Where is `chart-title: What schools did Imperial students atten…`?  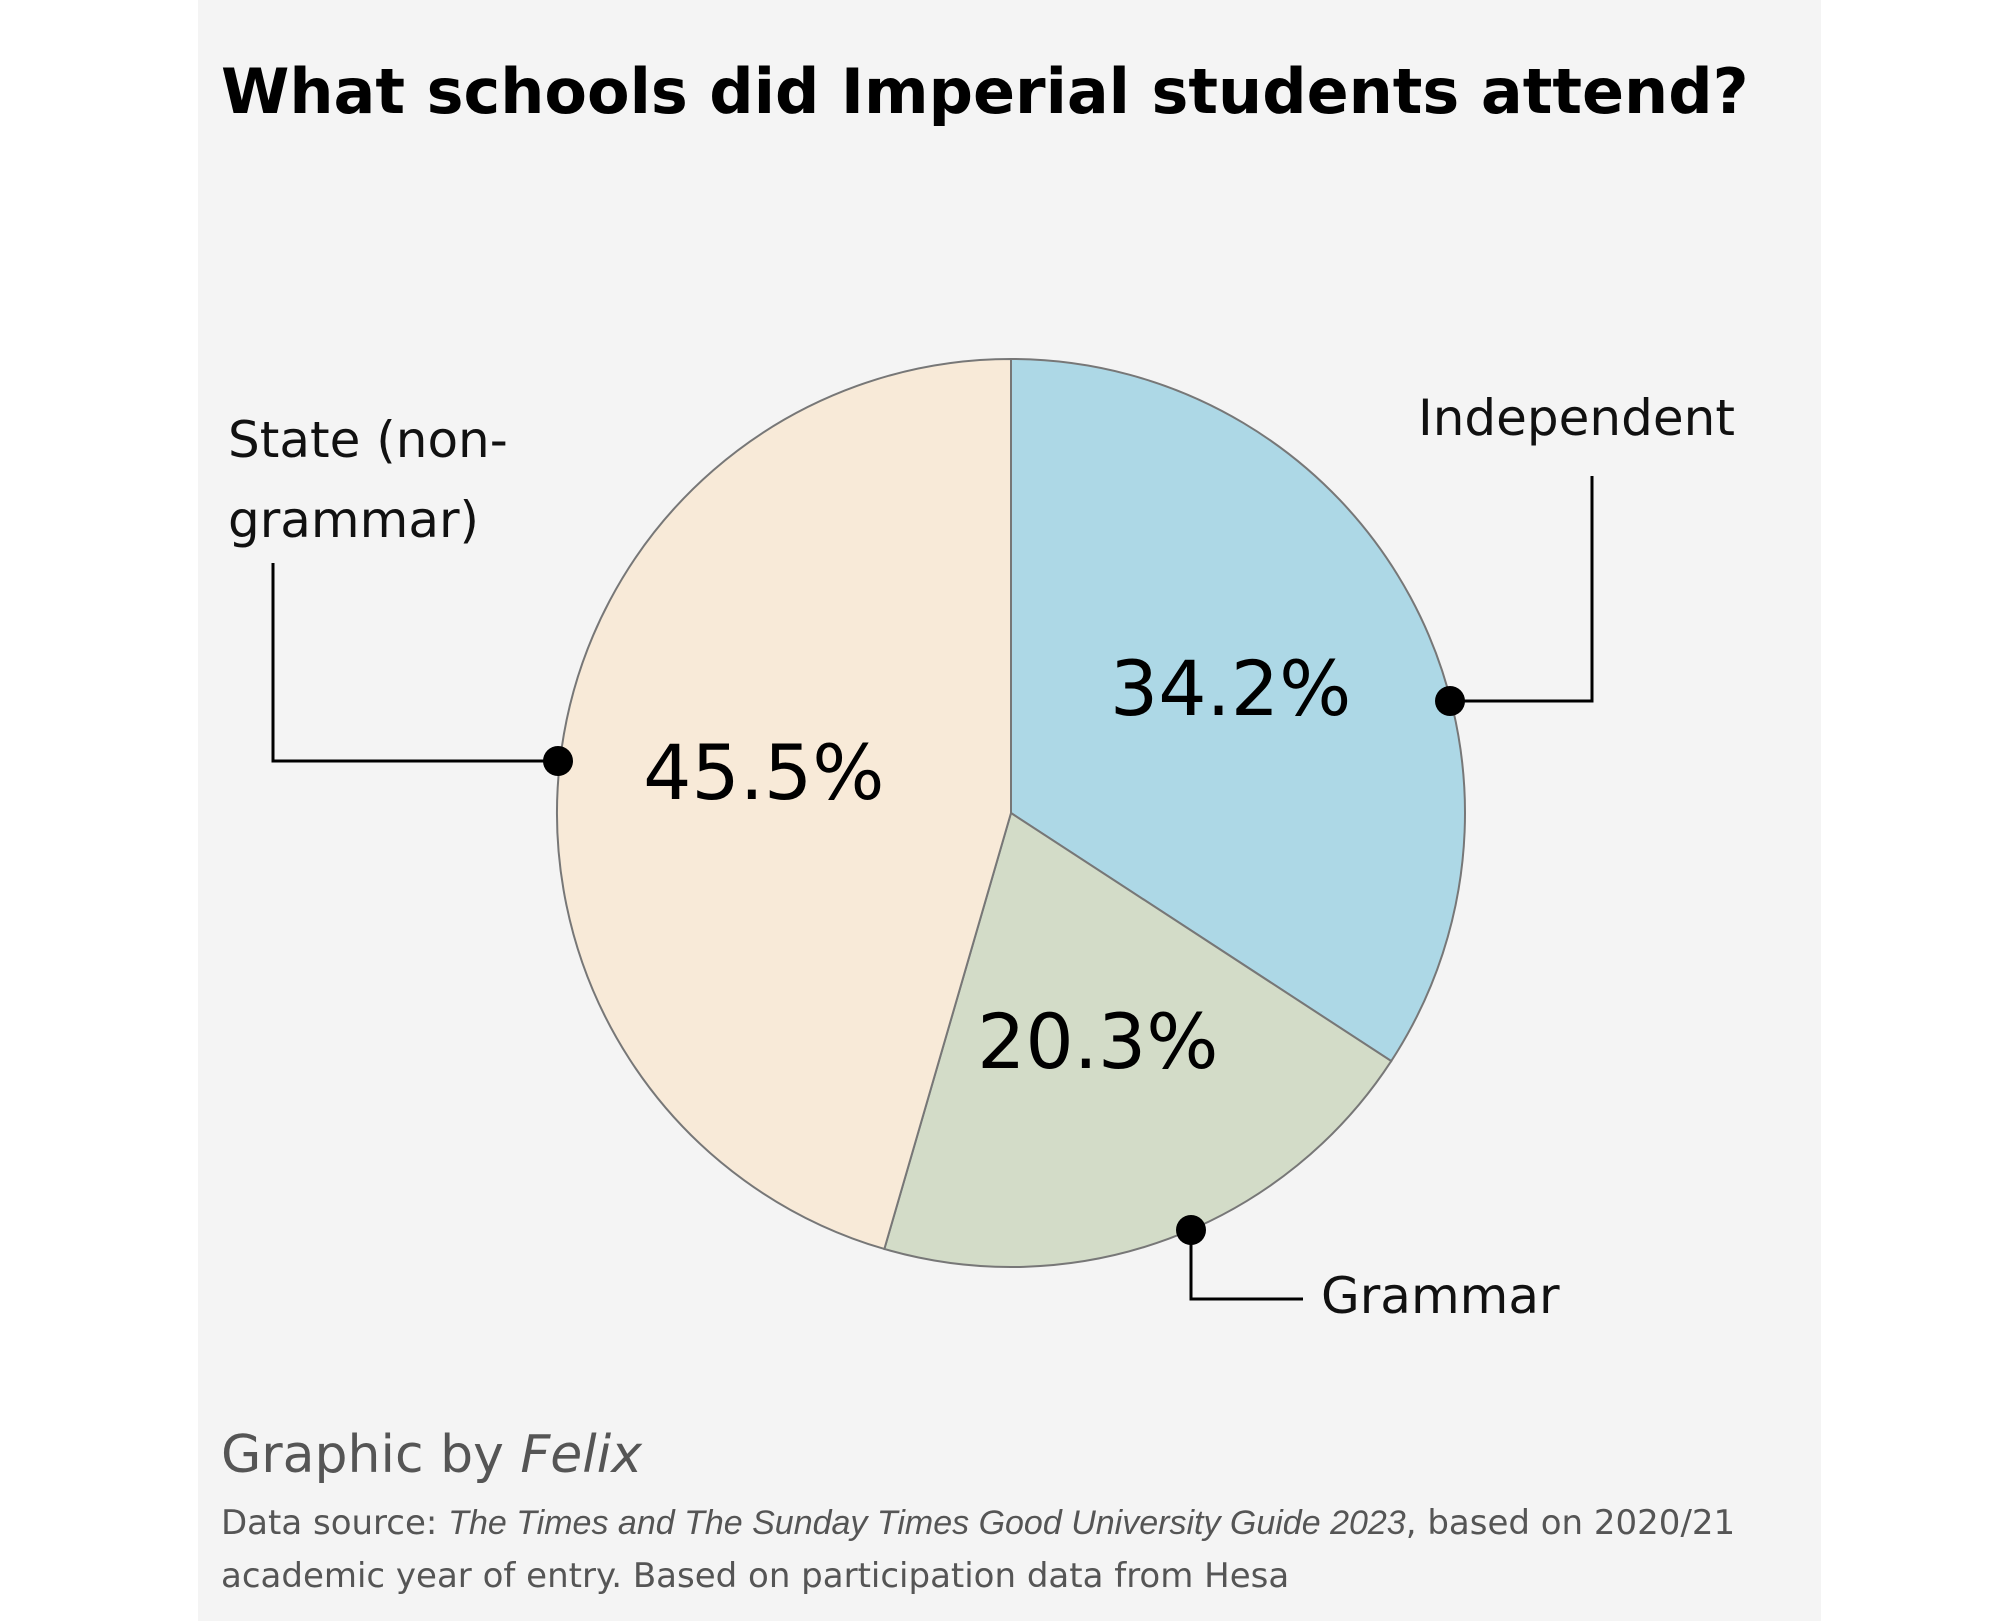
chart-title: What schools did Imperial students atten… is located at coordinates (985, 91).